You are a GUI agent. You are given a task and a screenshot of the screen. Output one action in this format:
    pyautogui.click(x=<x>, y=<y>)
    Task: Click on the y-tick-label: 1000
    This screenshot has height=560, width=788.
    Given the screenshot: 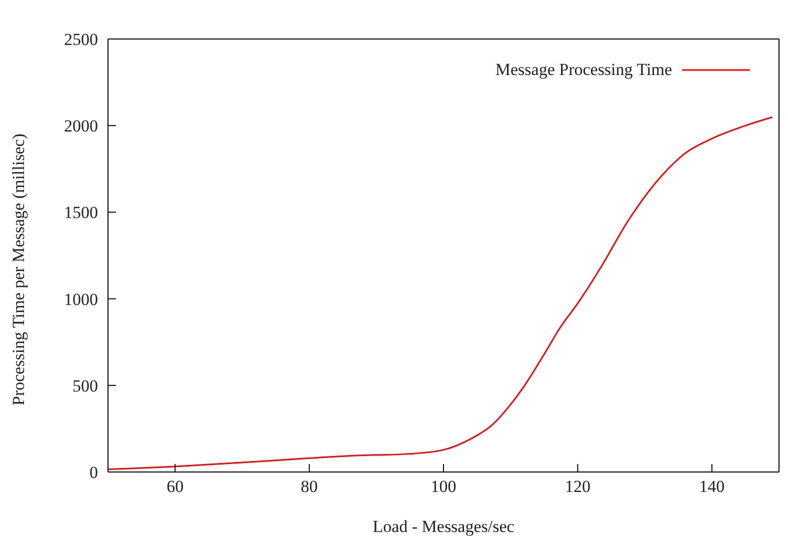 What is the action you would take?
    pyautogui.click(x=81, y=299)
    